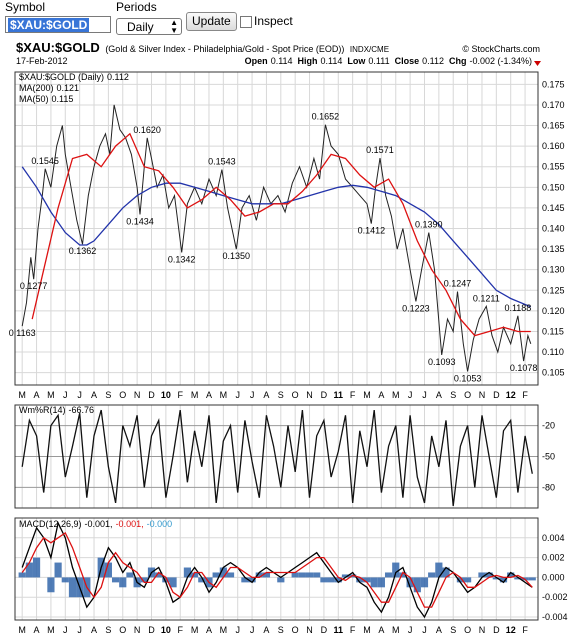 This screenshot has height=640, width=578. What do you see at coordinates (82, 410) in the screenshot?
I see `legend-value: -66.76` at bounding box center [82, 410].